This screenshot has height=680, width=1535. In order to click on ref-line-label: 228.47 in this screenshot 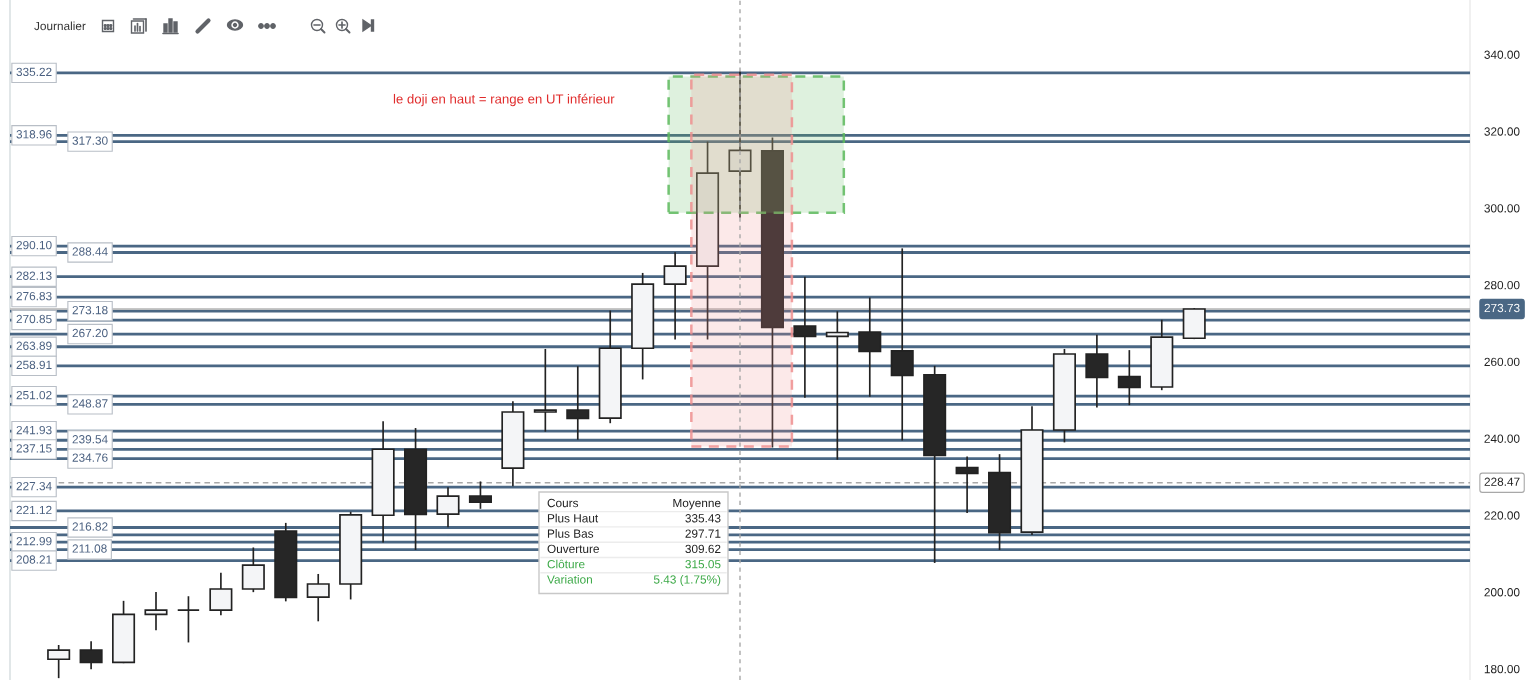, I will do `click(1502, 481)`.